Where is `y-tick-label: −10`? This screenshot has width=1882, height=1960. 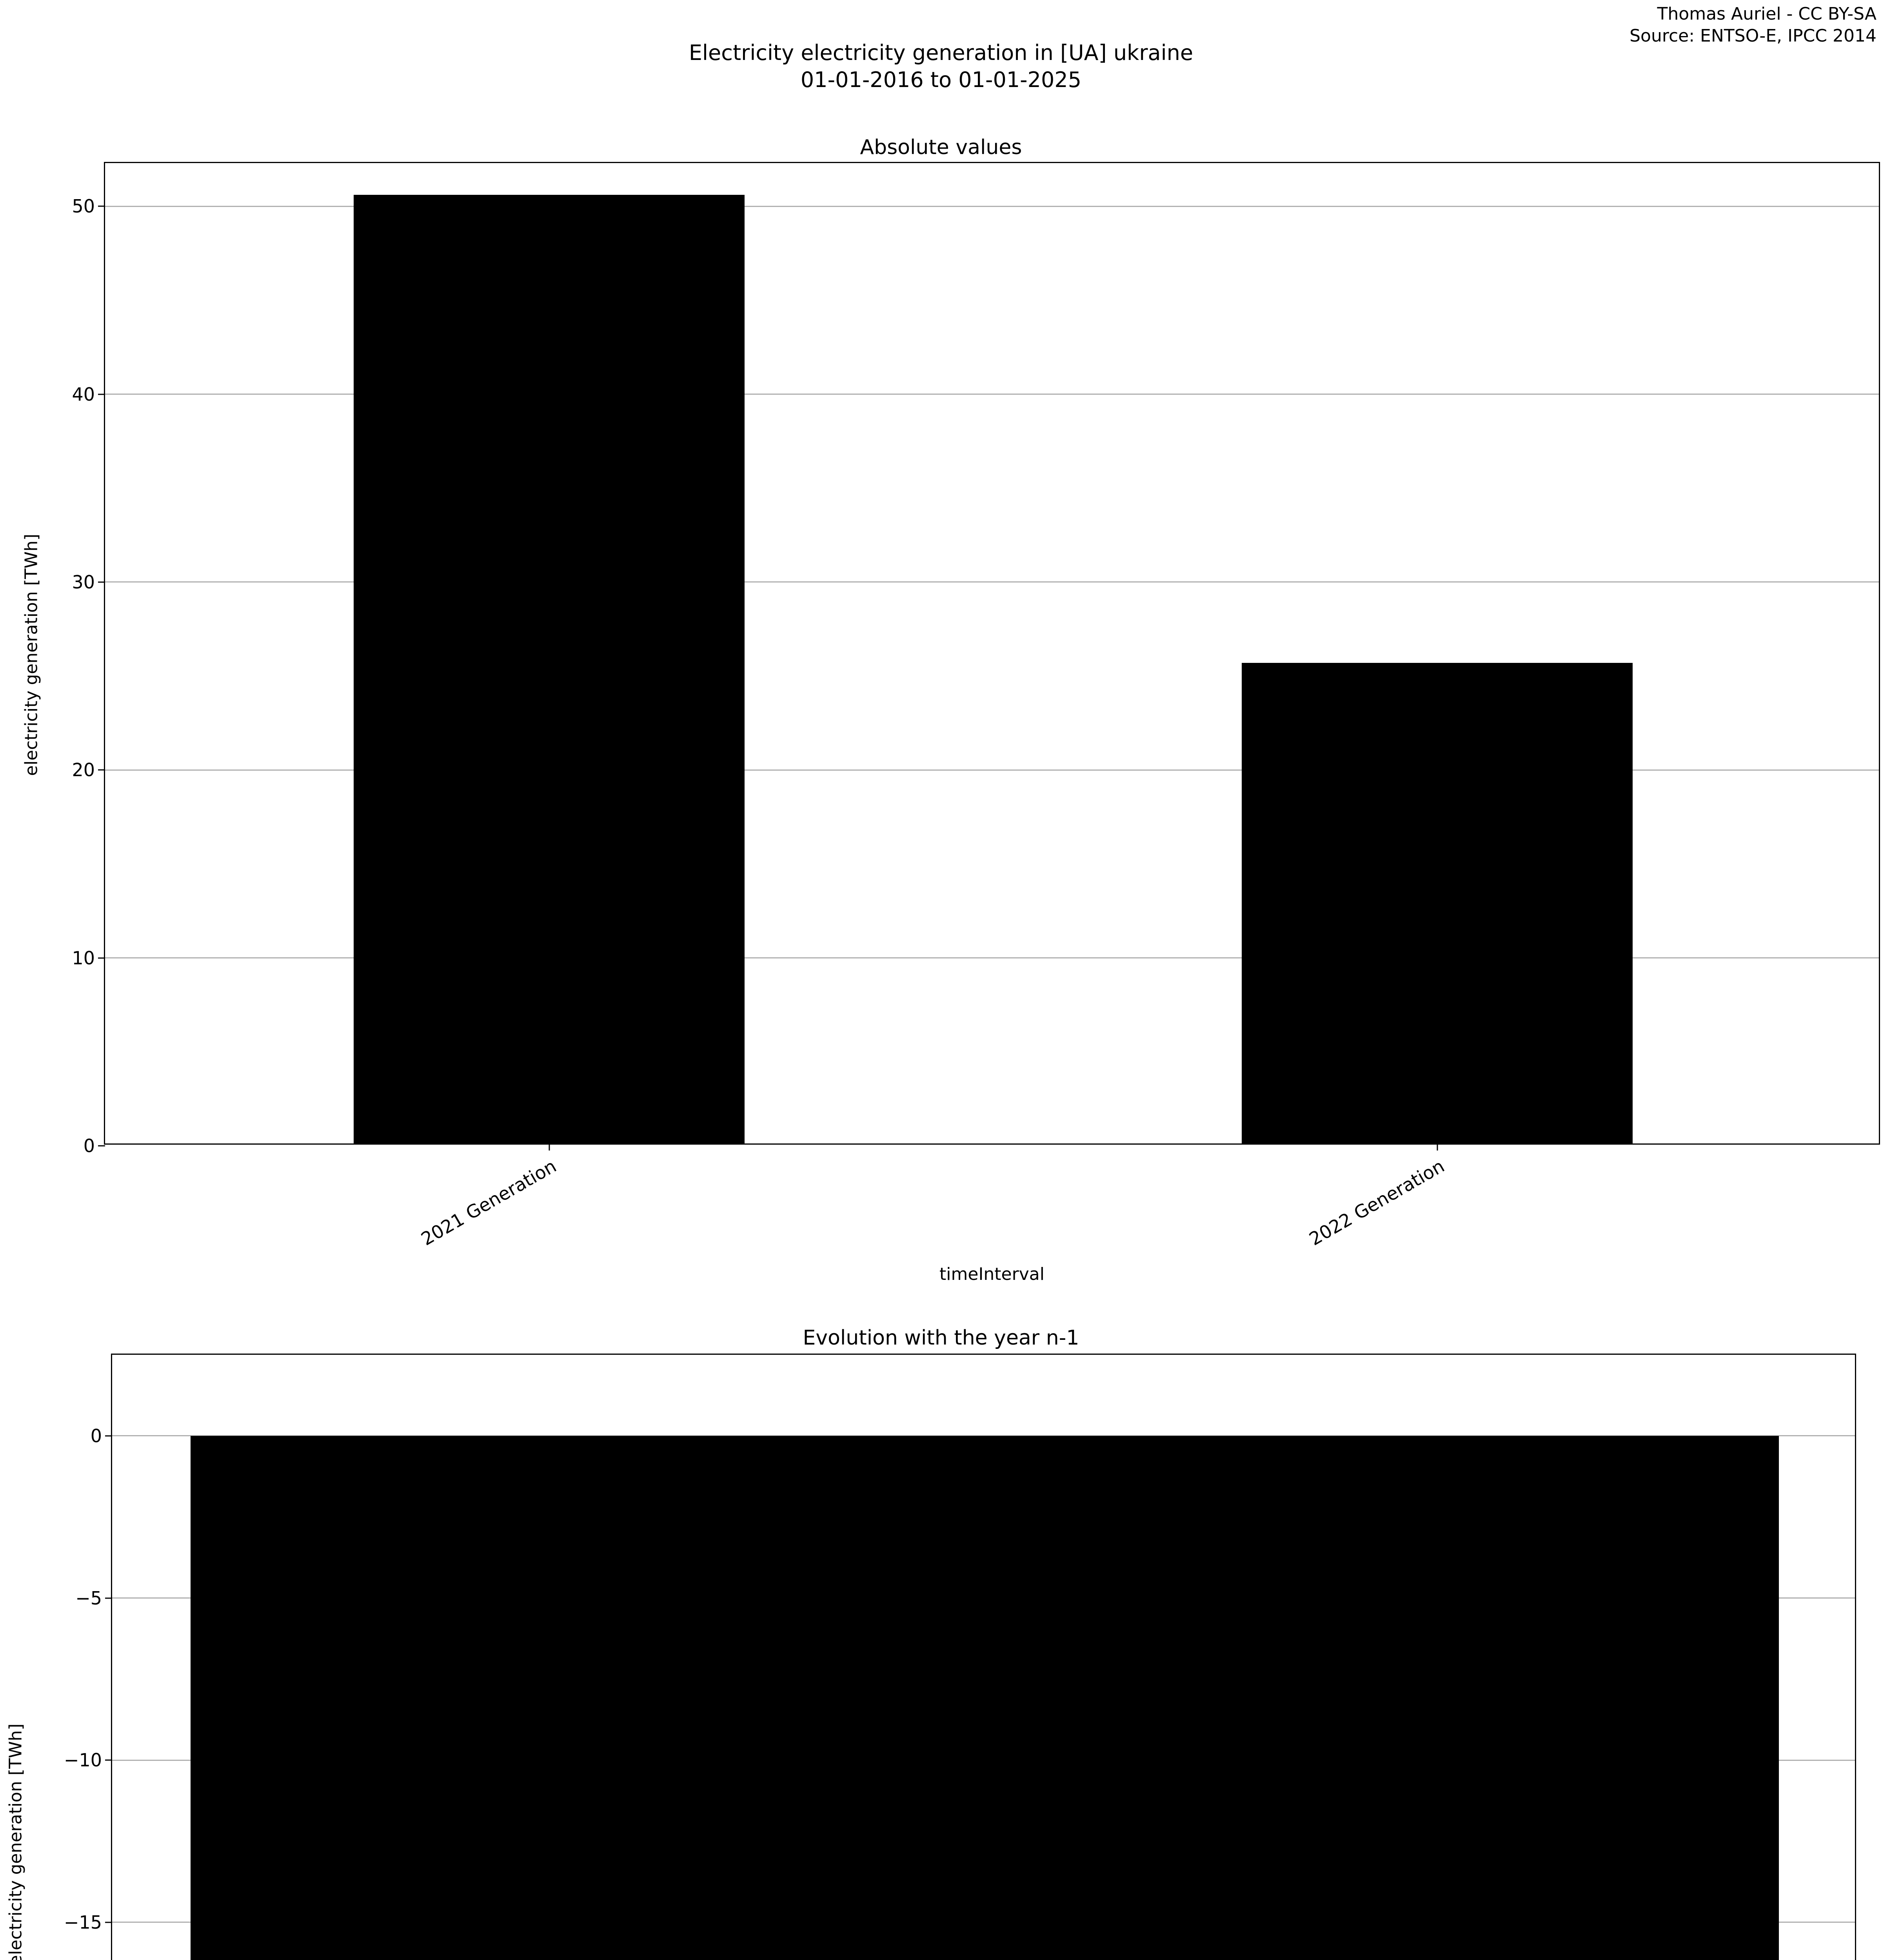
y-tick-label: −10 is located at coordinates (83, 1760).